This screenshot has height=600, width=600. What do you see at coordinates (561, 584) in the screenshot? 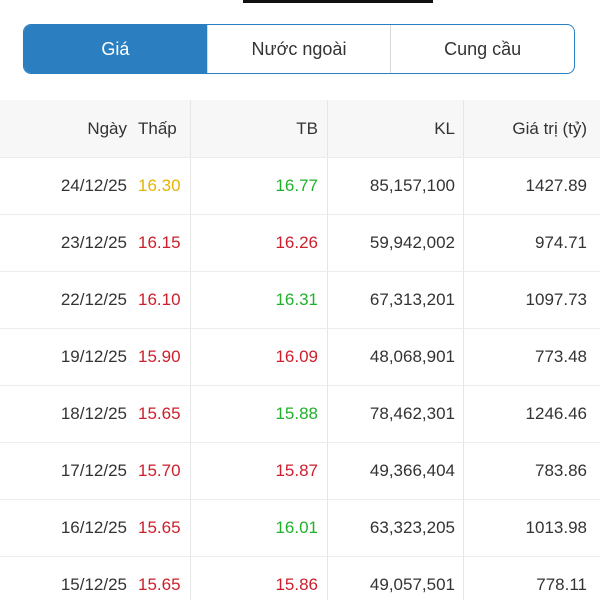
I see `table-cell: 778.11` at bounding box center [561, 584].